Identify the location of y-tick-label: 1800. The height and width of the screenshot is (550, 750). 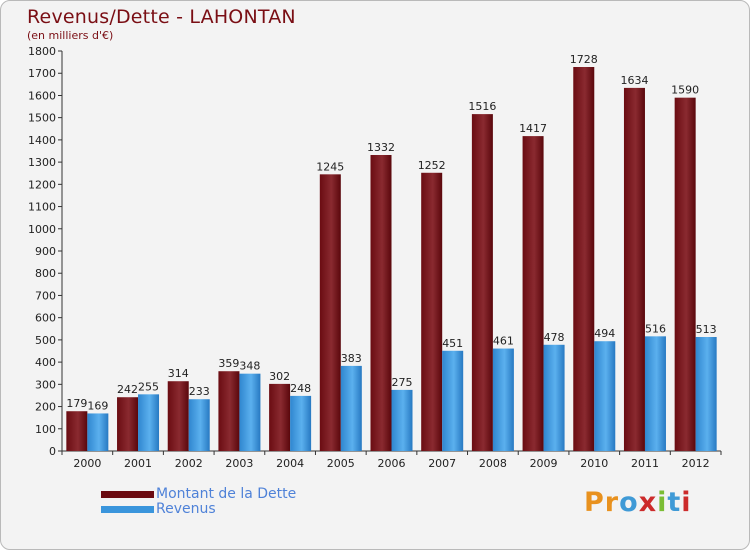
(42, 51).